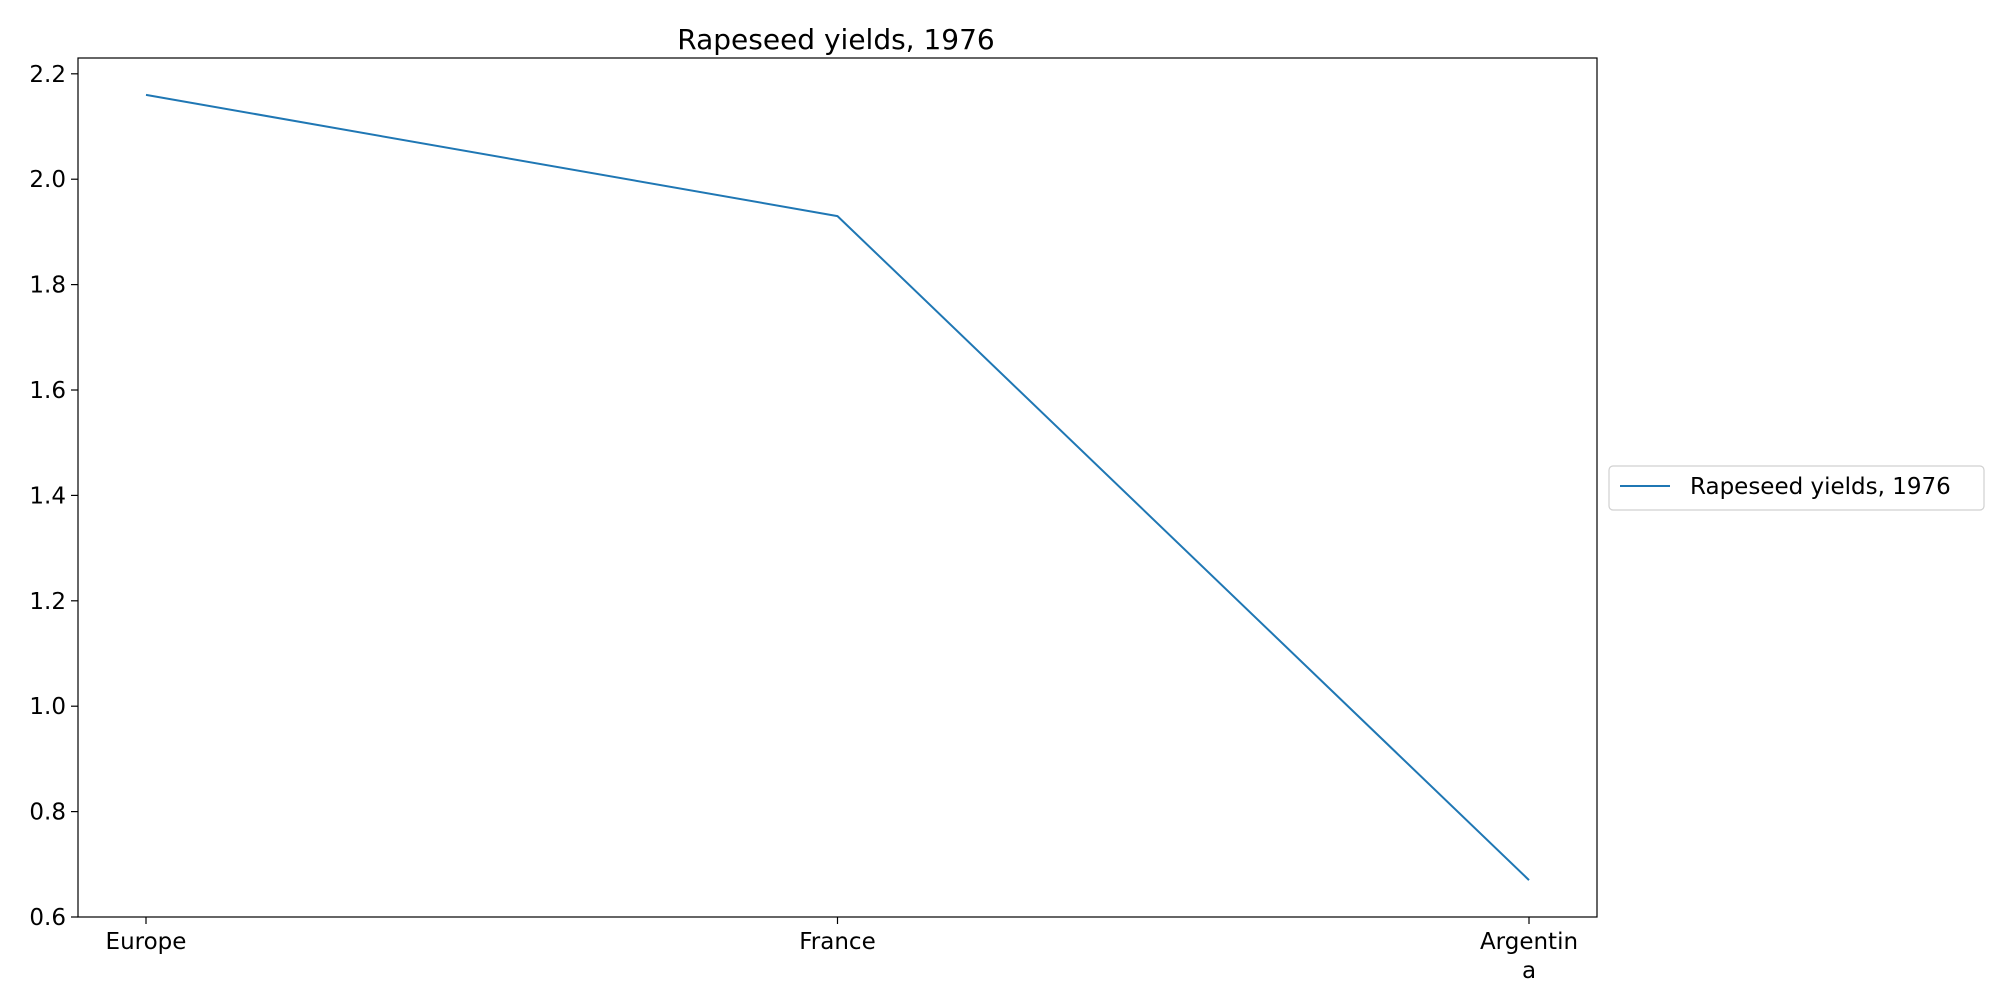 The width and height of the screenshot is (2000, 1004). What do you see at coordinates (47, 75) in the screenshot?
I see `y-tick-label: 2.2` at bounding box center [47, 75].